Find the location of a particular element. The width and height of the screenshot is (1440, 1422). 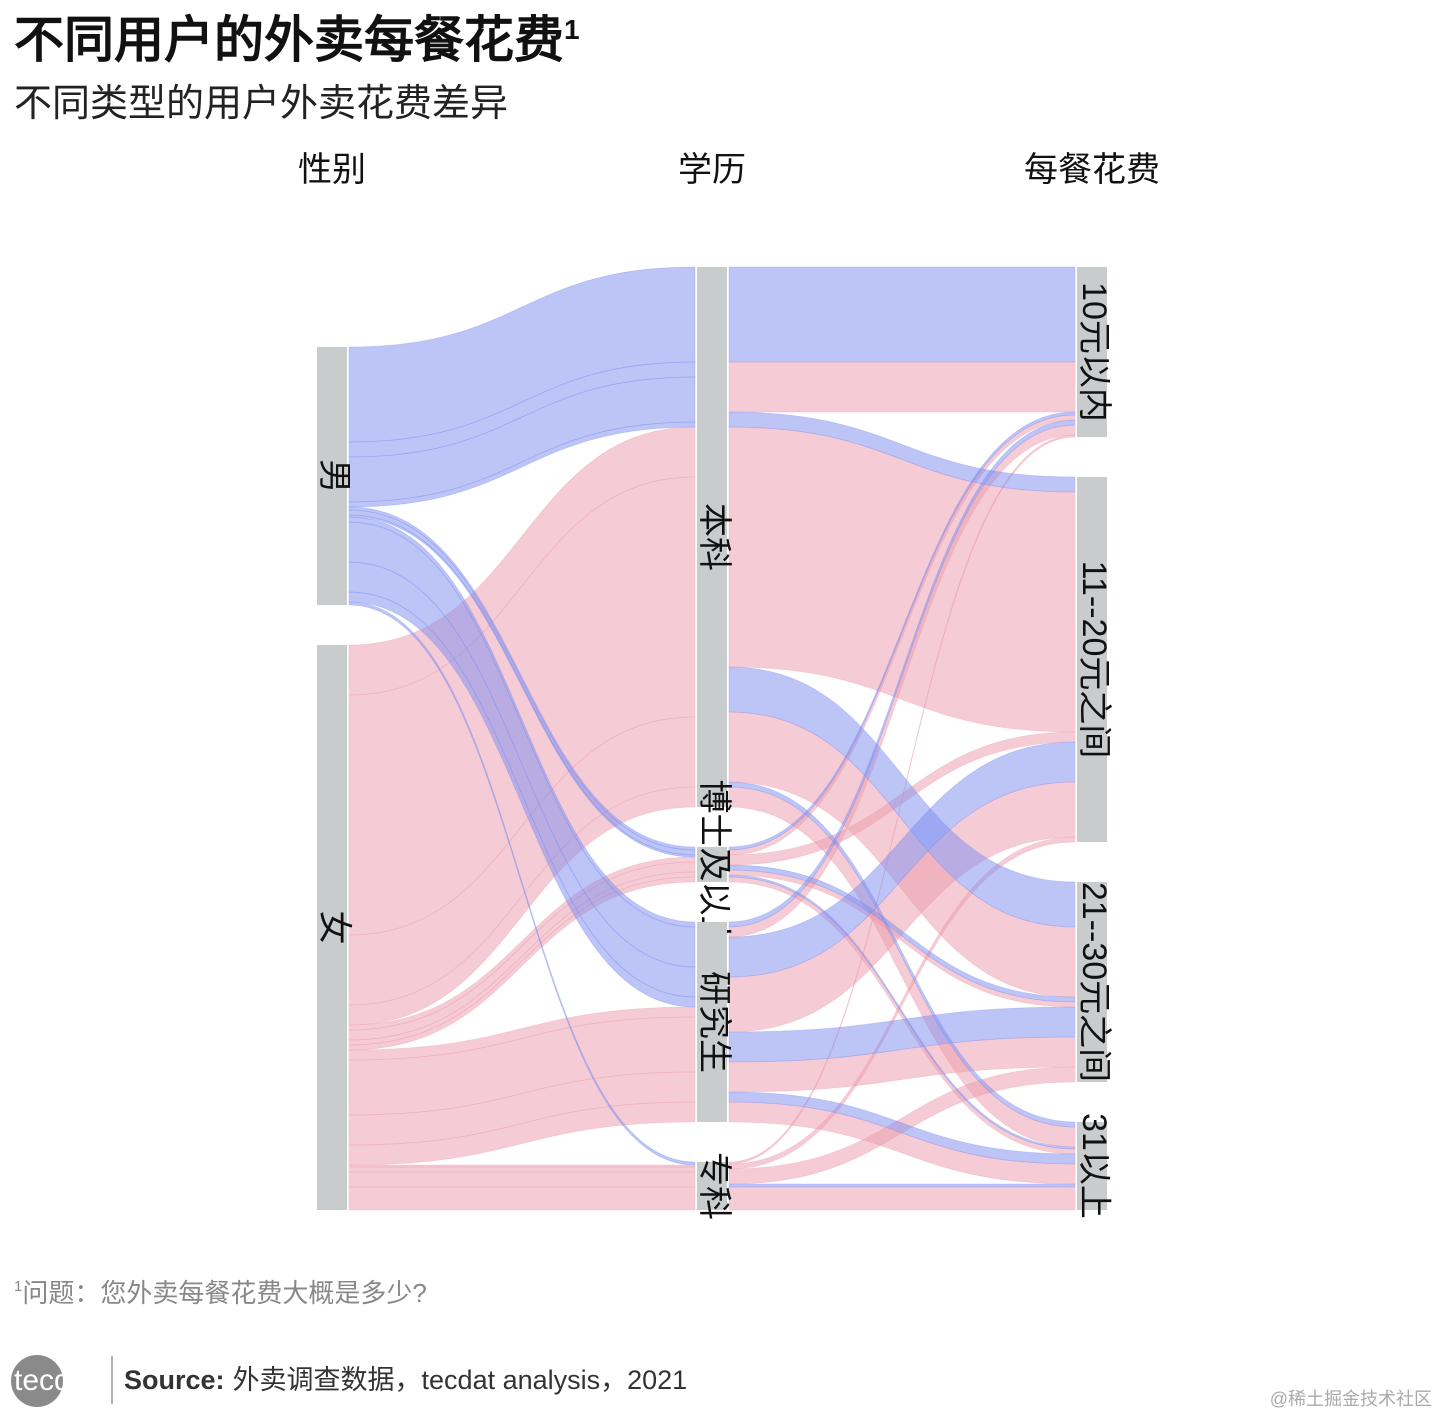

axis-title: 学历 is located at coordinates (712, 170).